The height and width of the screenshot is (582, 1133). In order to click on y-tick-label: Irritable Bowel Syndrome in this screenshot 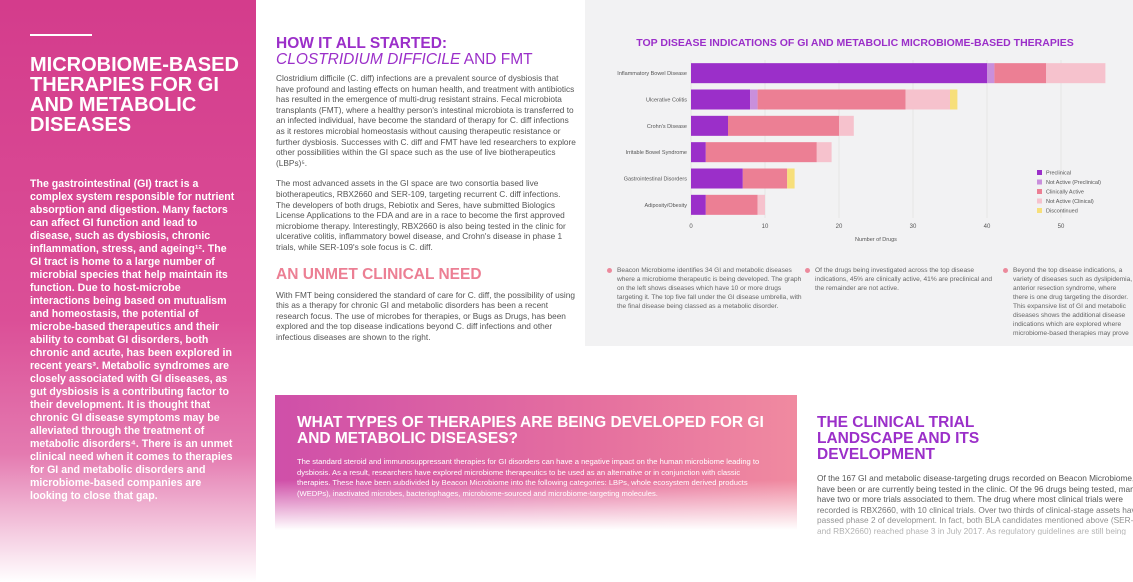, I will do `click(656, 153)`.